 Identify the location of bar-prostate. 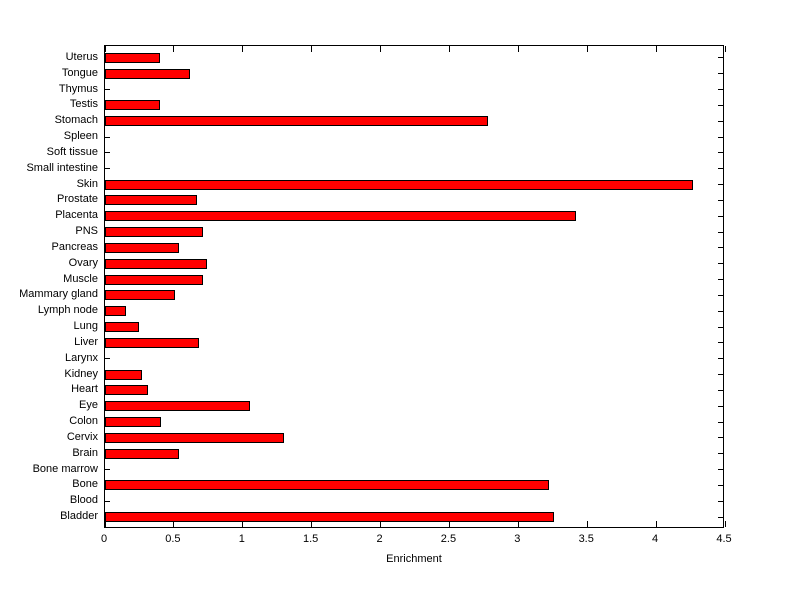
(151, 200).